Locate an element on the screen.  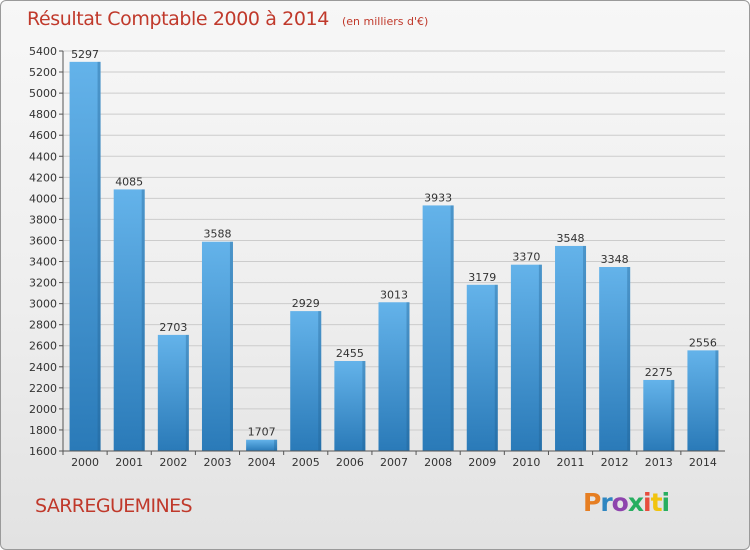
bar-2003 is located at coordinates (217, 346).